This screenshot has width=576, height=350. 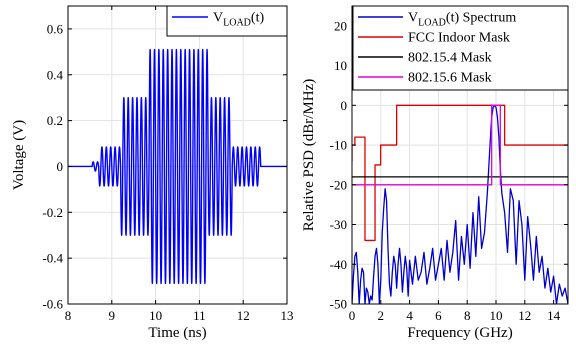 I want to click on x-tick-label: 0, so click(x=352, y=315).